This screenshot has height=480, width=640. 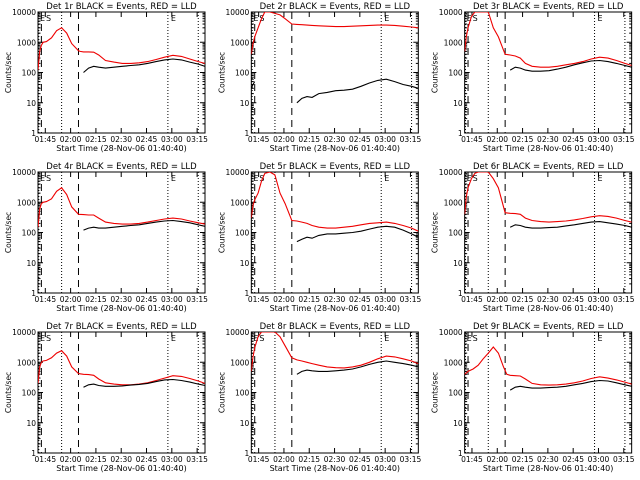 What do you see at coordinates (121, 327) in the screenshot?
I see `panel-title: Det 7r BLACK = Events, RED = LLD` at bounding box center [121, 327].